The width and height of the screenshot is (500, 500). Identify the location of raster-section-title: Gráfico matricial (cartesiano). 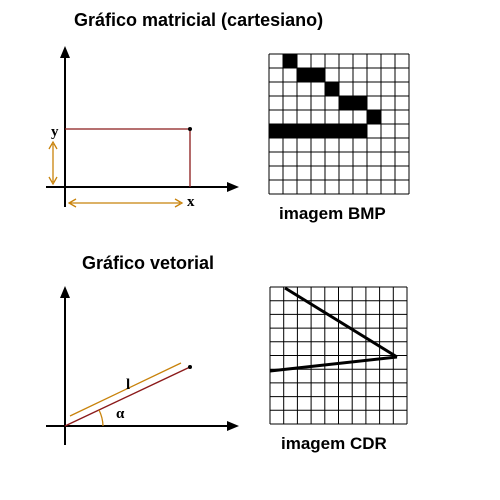
(199, 20).